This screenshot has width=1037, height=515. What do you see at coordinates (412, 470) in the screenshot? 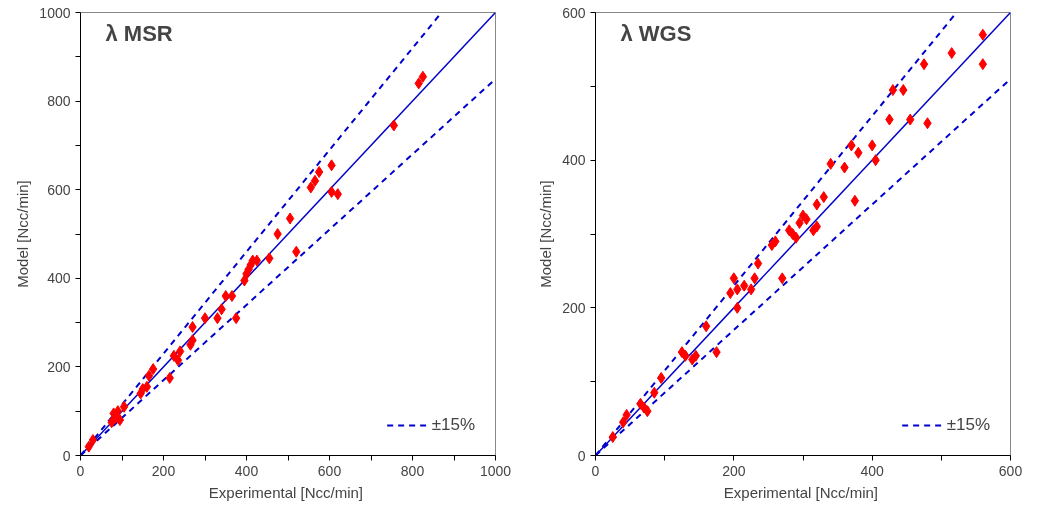
I see `x-tick-label: 800` at bounding box center [412, 470].